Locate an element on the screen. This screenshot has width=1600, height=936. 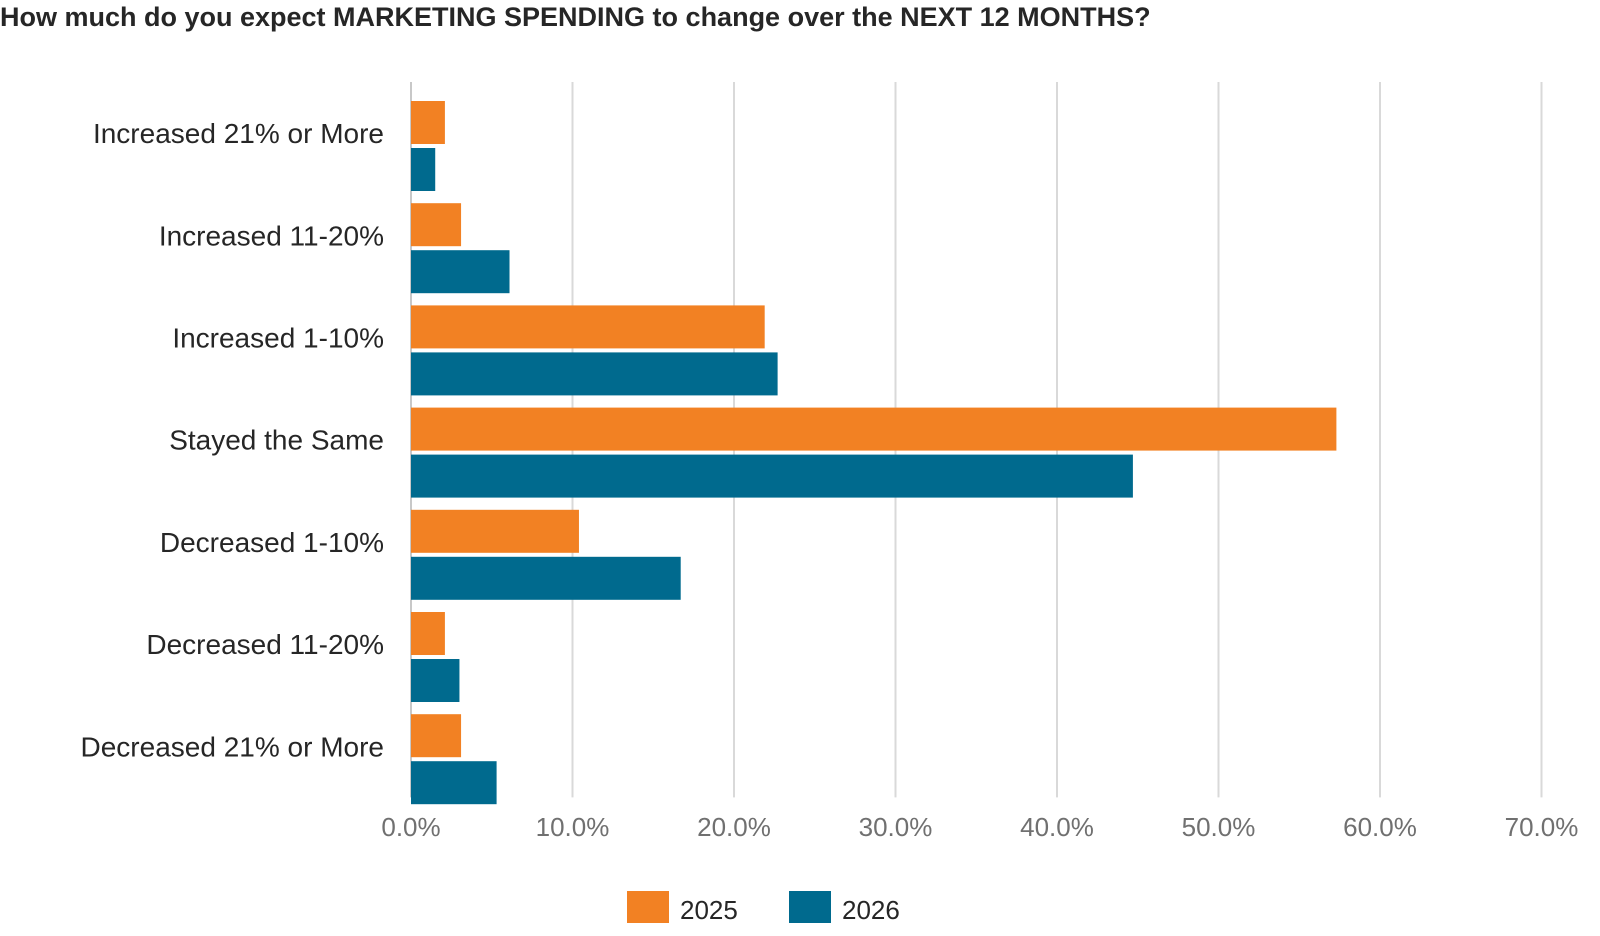
category-label: Increased 1-10% is located at coordinates (278, 338).